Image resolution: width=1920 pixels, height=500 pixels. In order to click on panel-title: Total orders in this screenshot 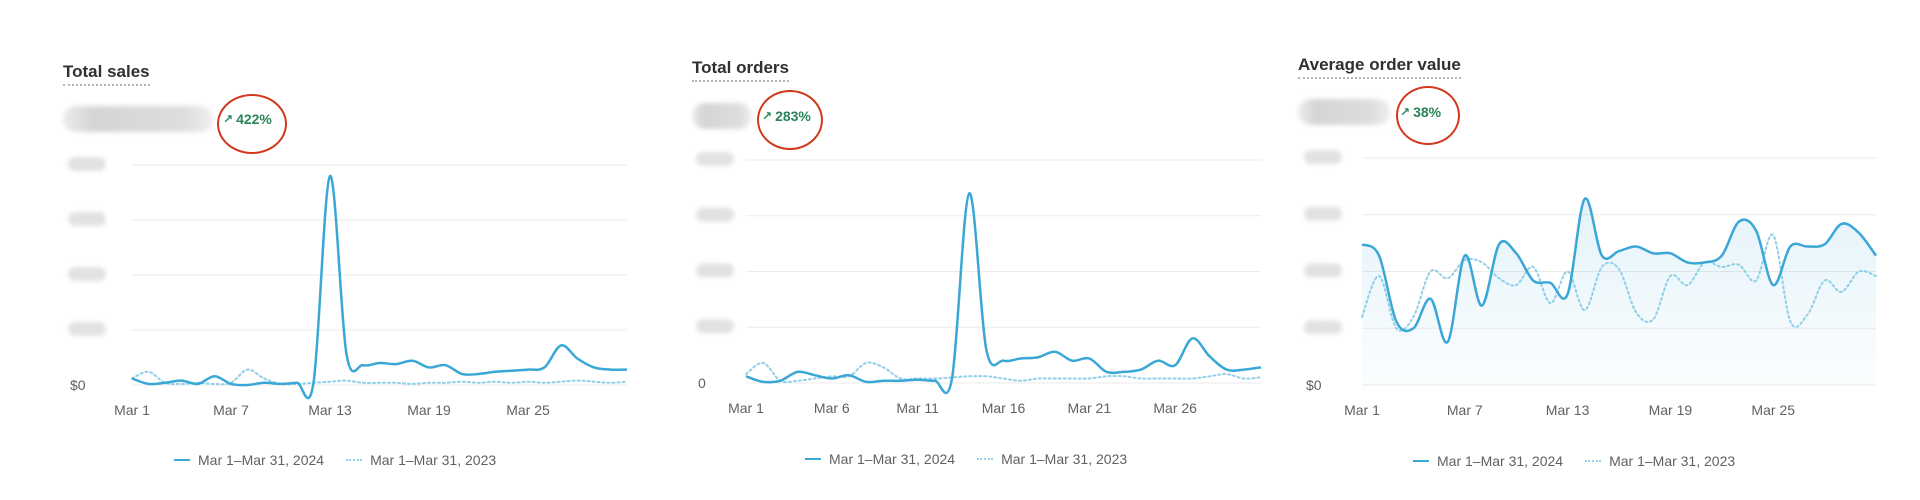, I will do `click(740, 70)`.